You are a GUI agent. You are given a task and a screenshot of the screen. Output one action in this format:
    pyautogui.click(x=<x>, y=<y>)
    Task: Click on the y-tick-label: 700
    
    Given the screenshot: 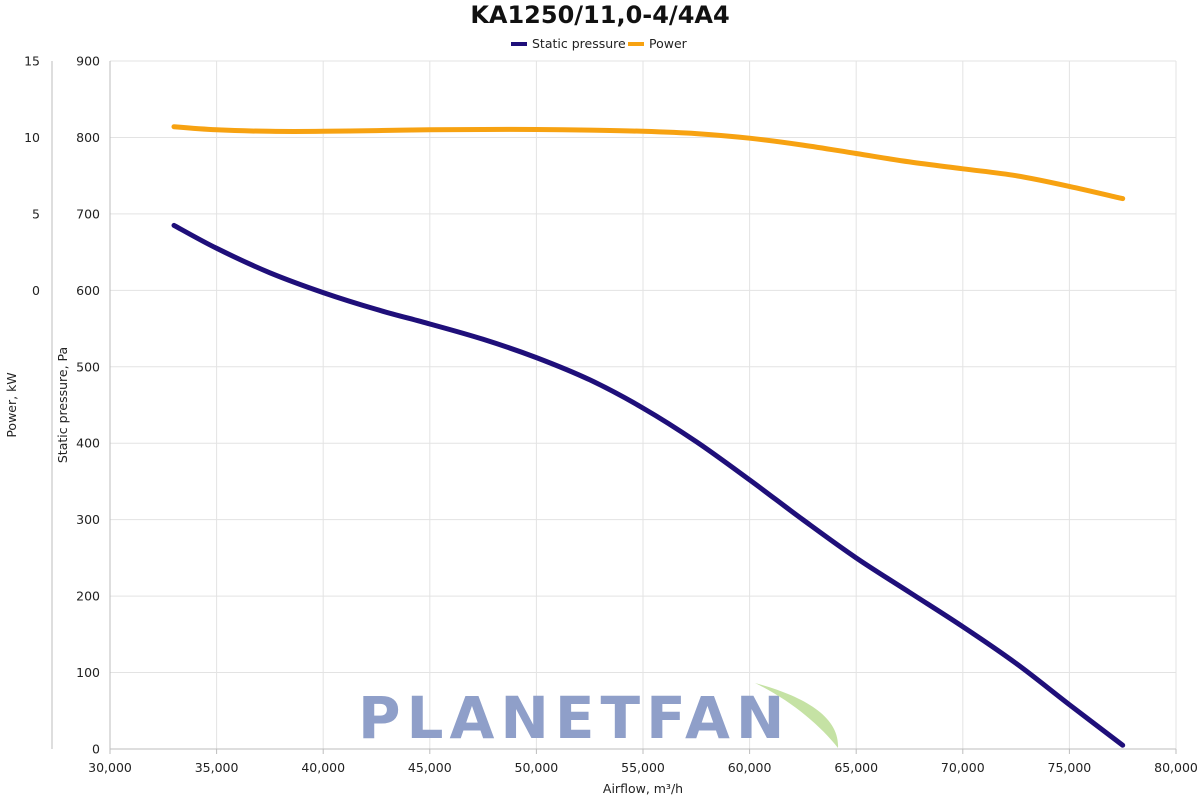 What is the action you would take?
    pyautogui.click(x=88, y=213)
    